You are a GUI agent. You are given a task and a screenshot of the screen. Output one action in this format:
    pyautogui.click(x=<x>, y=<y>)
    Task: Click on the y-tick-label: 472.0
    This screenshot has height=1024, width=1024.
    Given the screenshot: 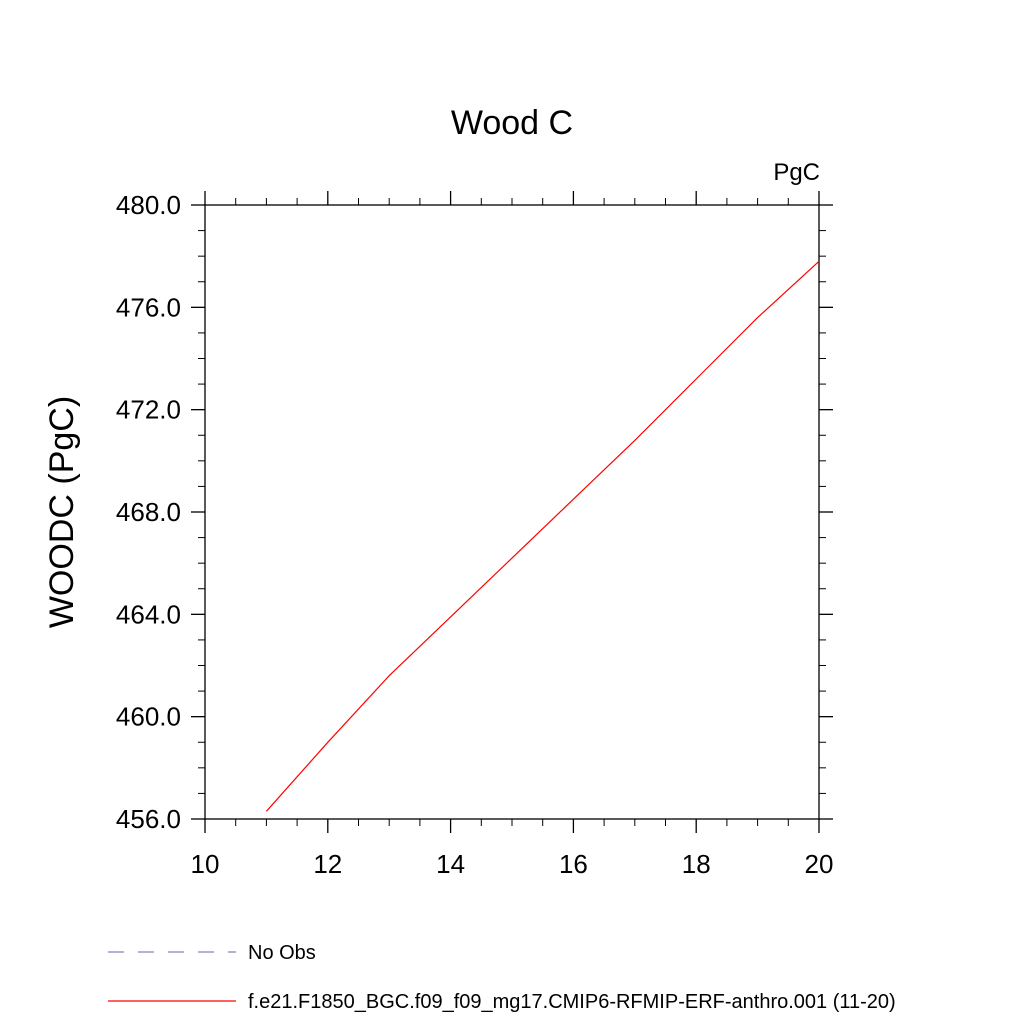 What is the action you would take?
    pyautogui.click(x=148, y=410)
    